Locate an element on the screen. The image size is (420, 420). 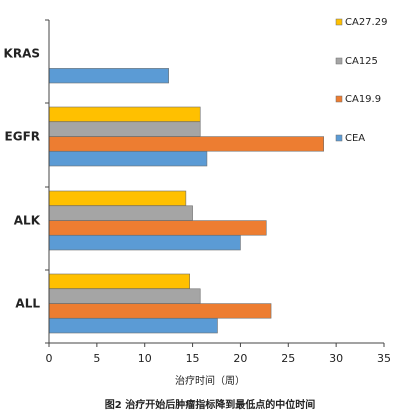
figure-caption: 图2 治疗开始后肿瘤指标降到最低点的中位时间 is located at coordinates (210, 404).